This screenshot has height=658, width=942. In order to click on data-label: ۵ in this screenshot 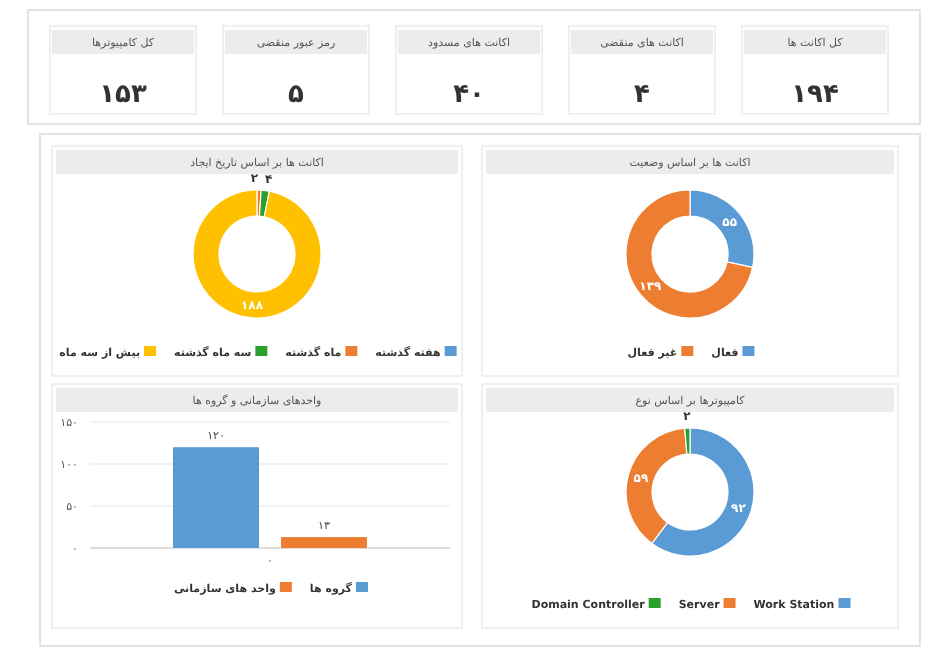, I will do `click(296, 95)`.